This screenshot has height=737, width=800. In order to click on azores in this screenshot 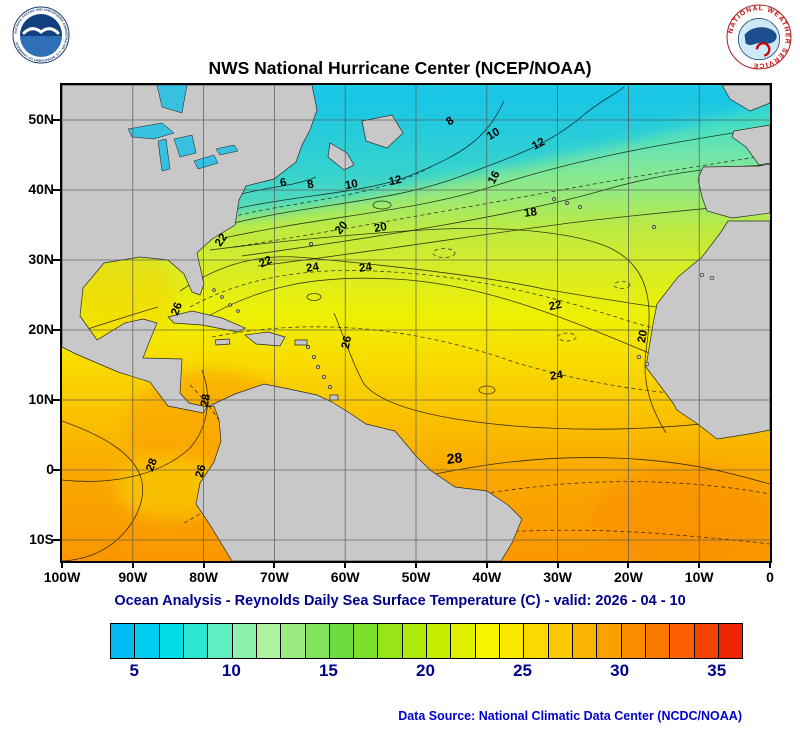, I will do `click(580, 207)`.